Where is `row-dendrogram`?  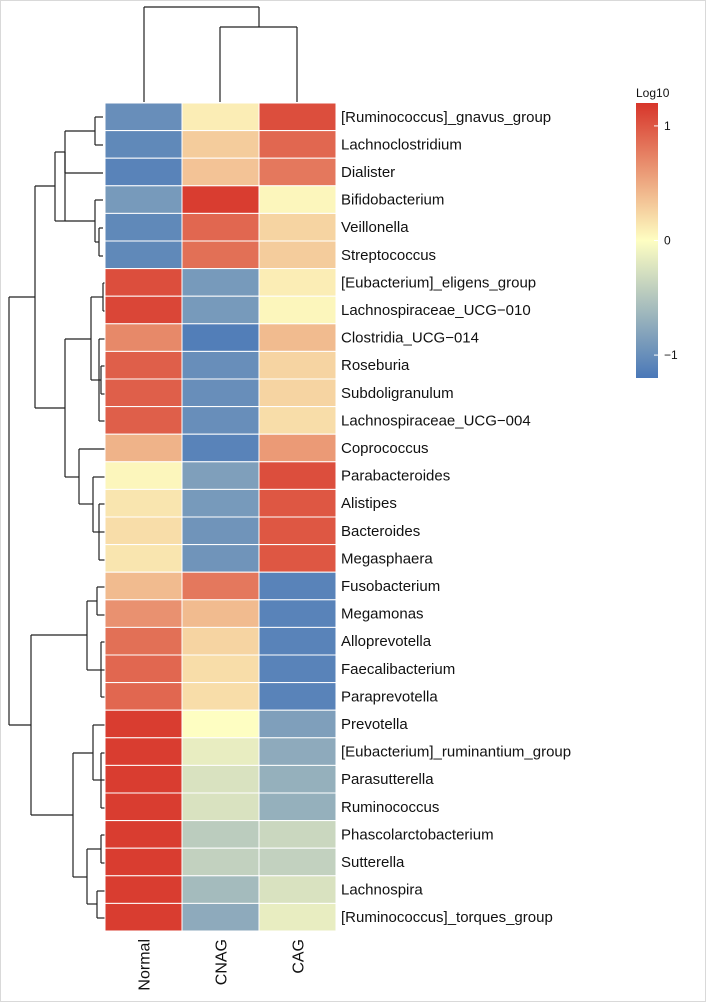 row-dendrogram is located at coordinates (56, 517).